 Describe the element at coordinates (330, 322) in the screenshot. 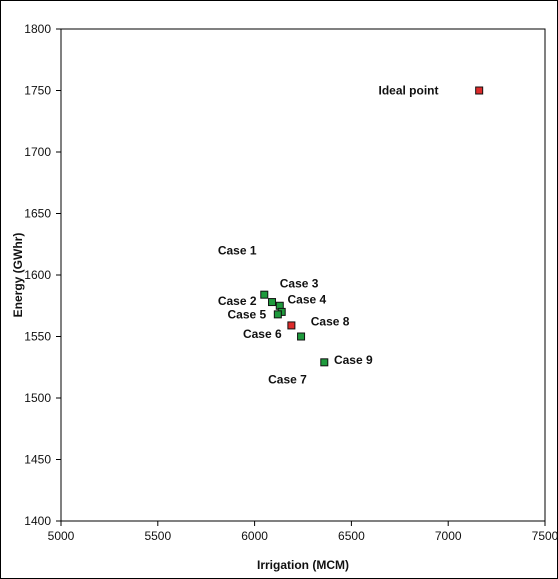

I see `point-label: Case 8` at that location.